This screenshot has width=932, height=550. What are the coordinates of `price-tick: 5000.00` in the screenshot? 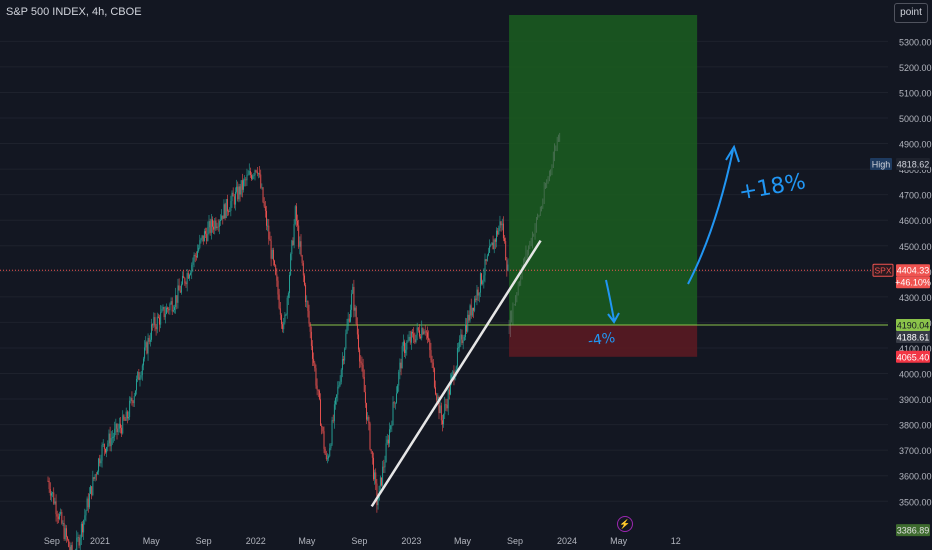 It's located at (915, 119).